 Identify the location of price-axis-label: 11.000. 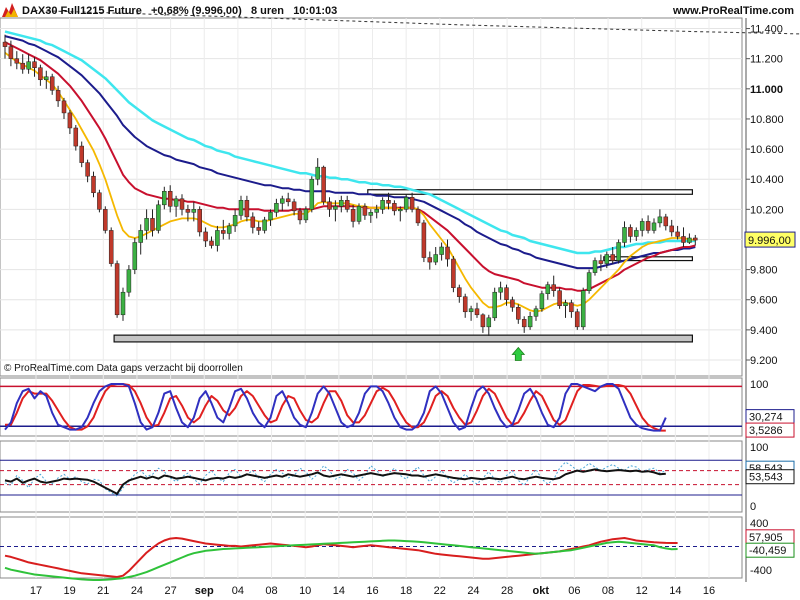
(766, 90).